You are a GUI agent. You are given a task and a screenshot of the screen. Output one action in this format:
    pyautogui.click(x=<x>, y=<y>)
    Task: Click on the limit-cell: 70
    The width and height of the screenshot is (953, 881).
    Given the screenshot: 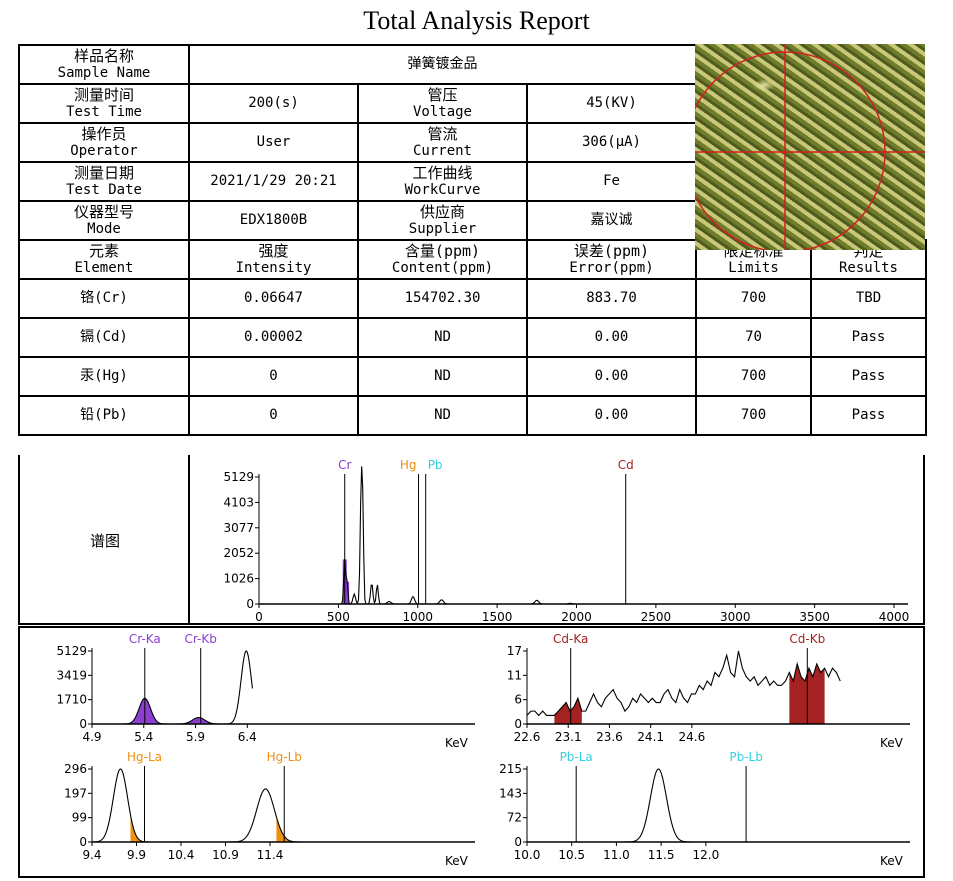 What is the action you would take?
    pyautogui.click(x=753, y=337)
    